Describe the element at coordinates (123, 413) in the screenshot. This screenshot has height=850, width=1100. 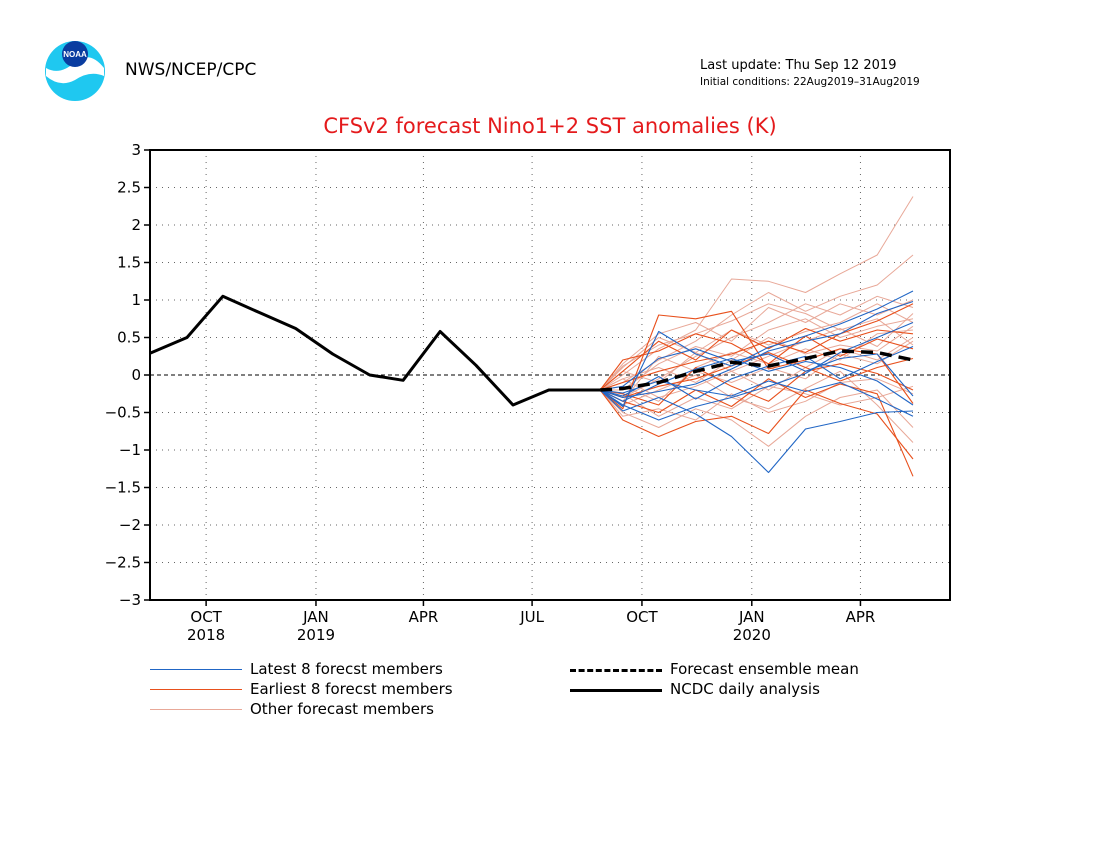
I see `y-tick-label: −0.5` at that location.